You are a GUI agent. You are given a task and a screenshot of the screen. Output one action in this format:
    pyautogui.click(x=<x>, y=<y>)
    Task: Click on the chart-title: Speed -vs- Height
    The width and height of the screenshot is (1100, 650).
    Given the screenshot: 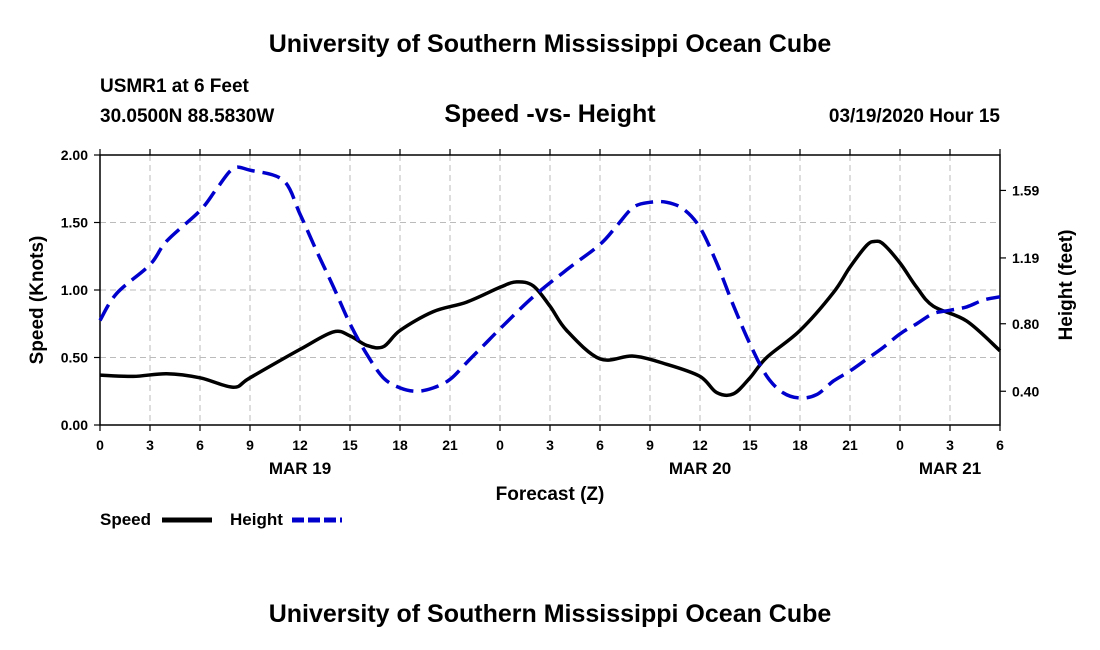 What is the action you would take?
    pyautogui.click(x=550, y=114)
    